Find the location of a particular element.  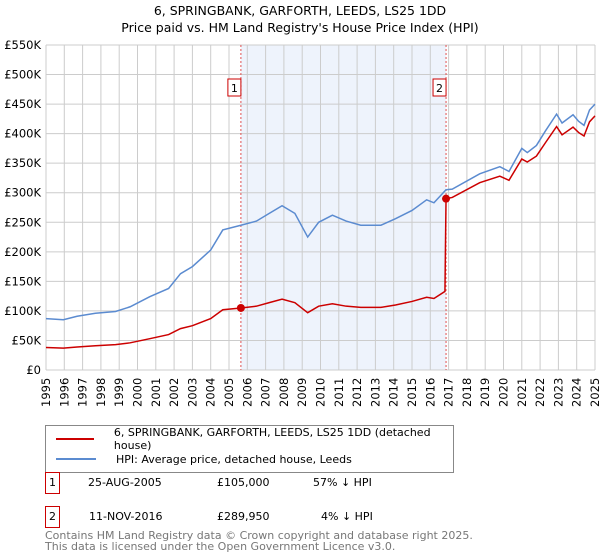

x-tick-label: 2017 is located at coordinates (449, 392).